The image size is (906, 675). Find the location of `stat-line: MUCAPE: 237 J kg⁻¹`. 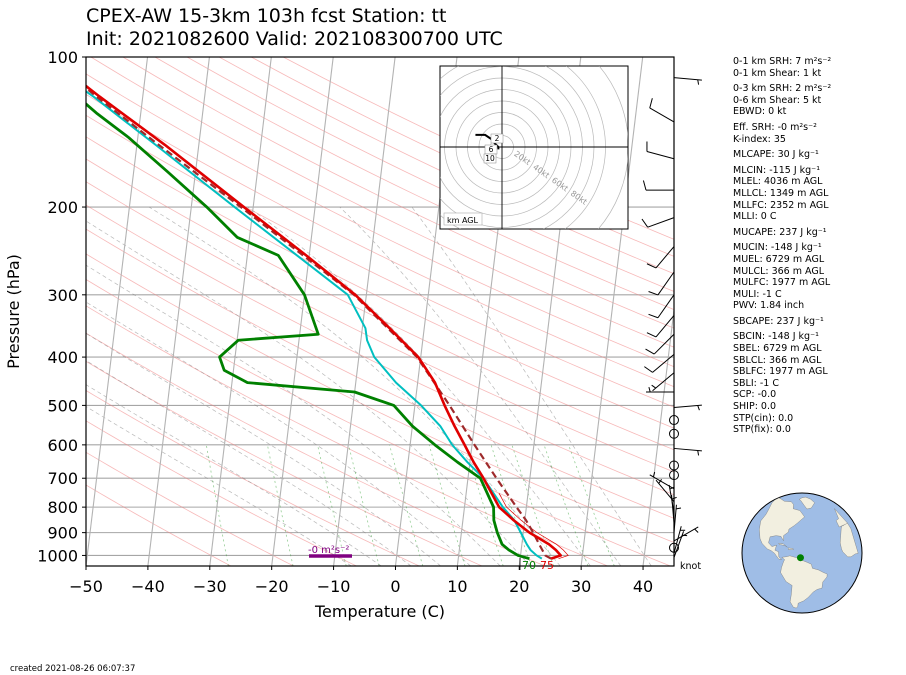

stat-line: MUCAPE: 237 J kg⁻¹ is located at coordinates (780, 232).